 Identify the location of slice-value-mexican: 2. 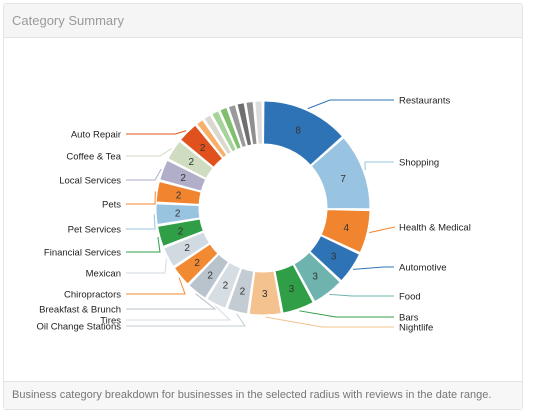
(187, 248).